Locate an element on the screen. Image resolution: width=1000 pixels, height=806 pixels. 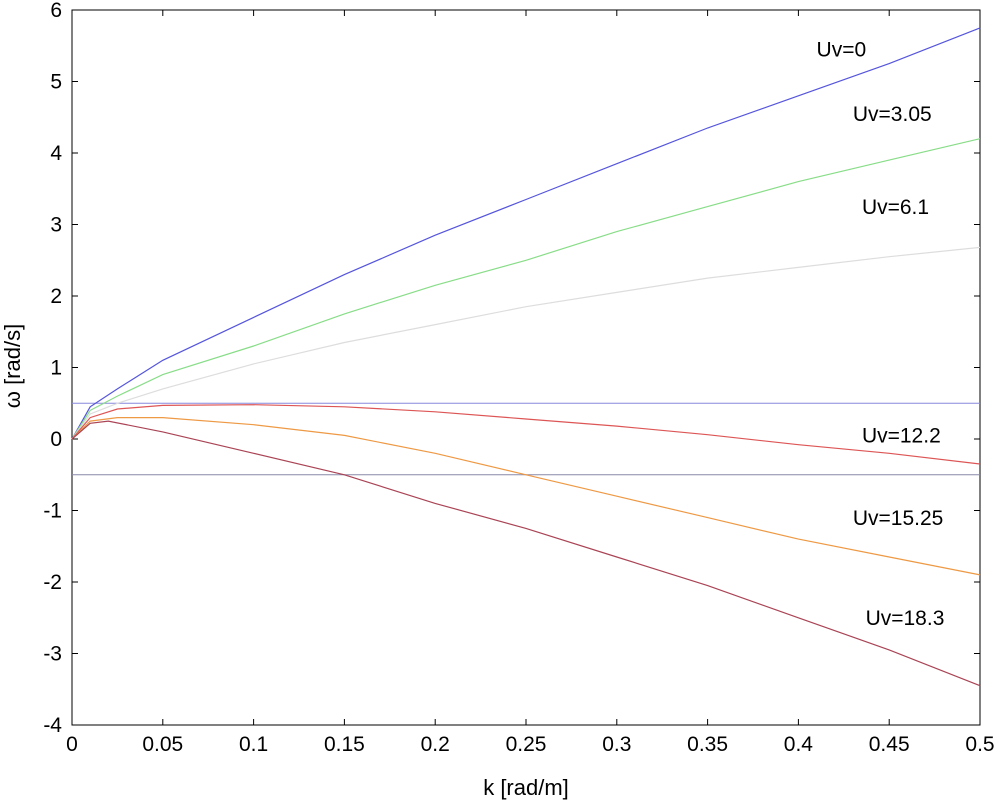
y-tick-label: 5 is located at coordinates (56, 82).